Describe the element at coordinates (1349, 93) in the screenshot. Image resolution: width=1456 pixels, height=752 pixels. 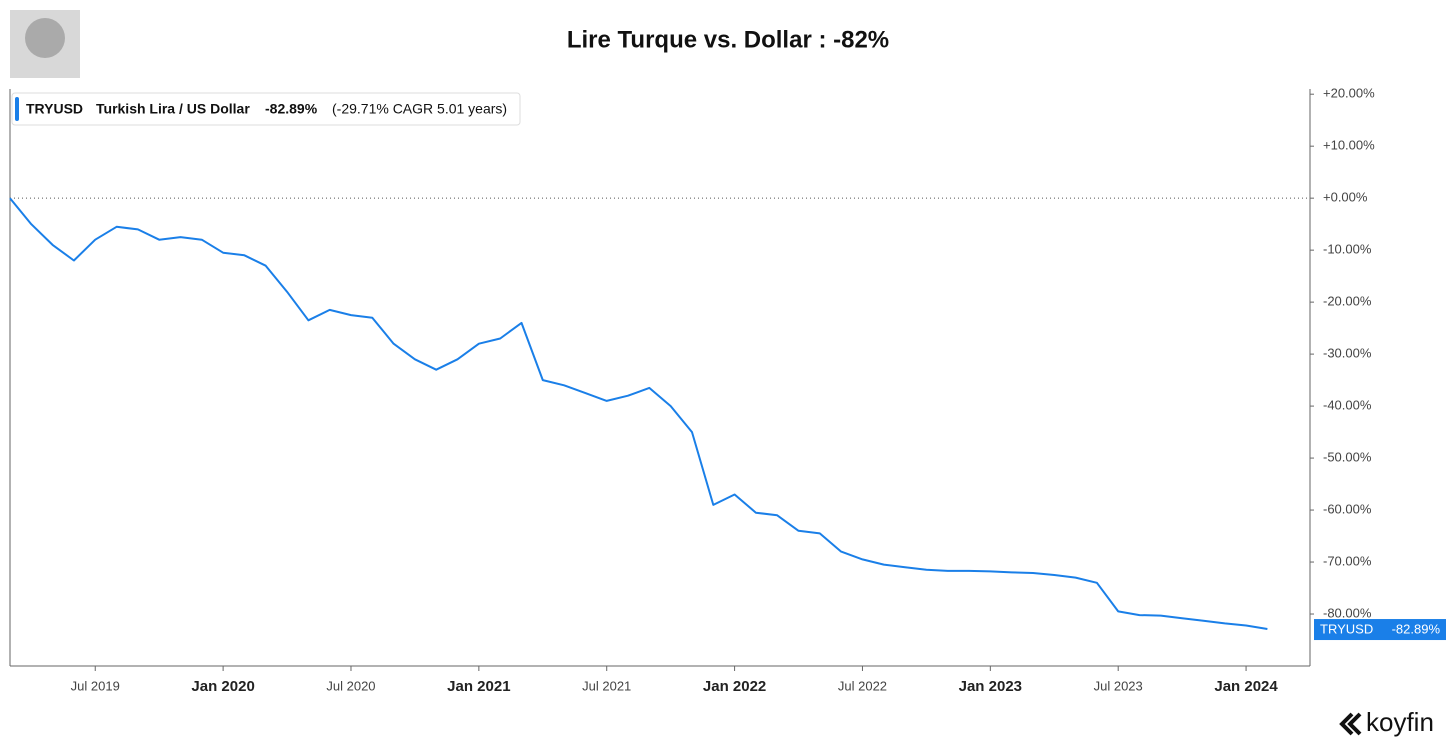
I see `y-tick-label: +20.00%` at that location.